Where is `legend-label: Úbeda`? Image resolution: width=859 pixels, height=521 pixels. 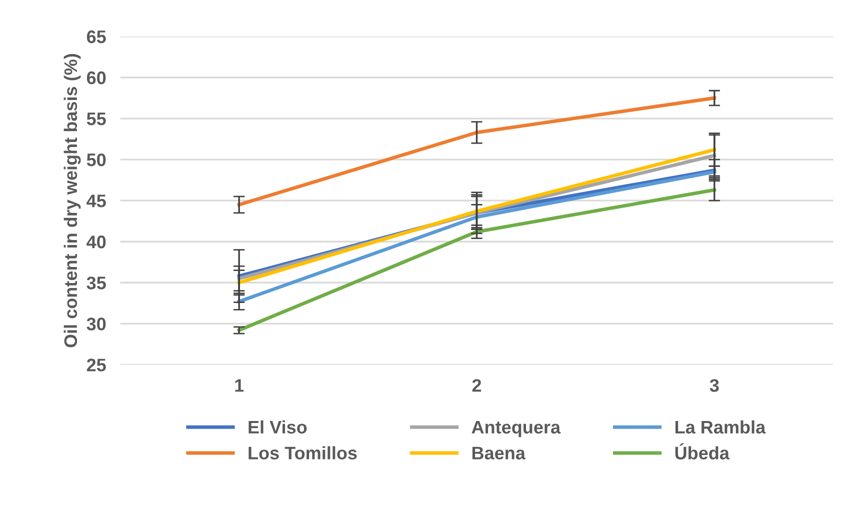
legend-label: Úbeda is located at coordinates (702, 451).